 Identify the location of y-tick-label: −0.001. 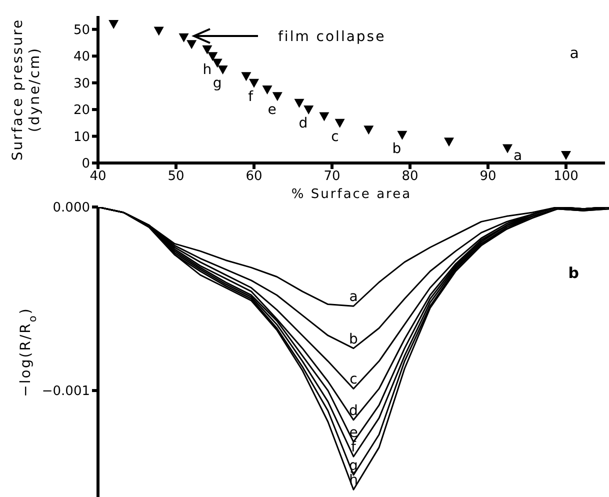
(66, 392).